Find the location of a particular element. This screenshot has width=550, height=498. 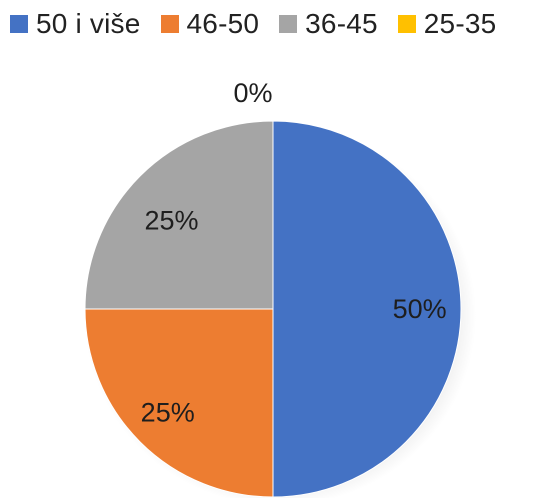

legend-label: 36-45 is located at coordinates (341, 23).